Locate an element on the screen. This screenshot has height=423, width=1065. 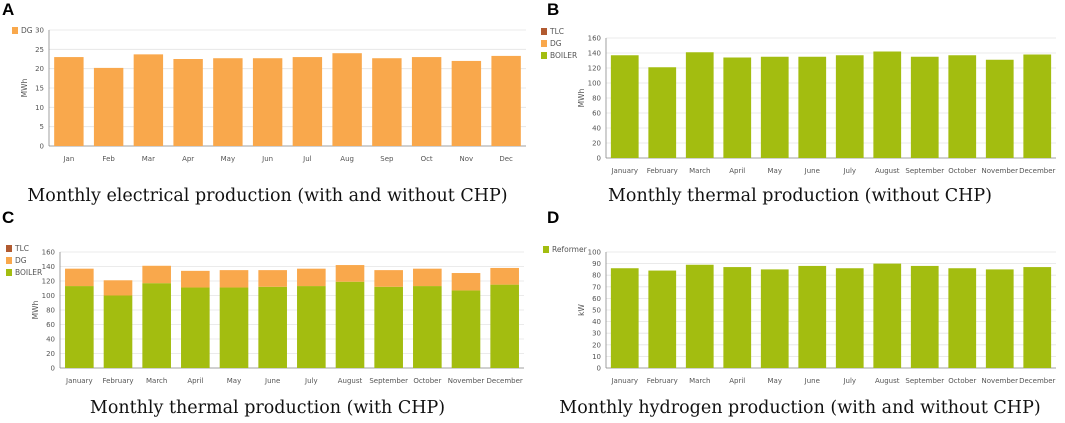
bar-boiler-april is located at coordinates (195, 327).